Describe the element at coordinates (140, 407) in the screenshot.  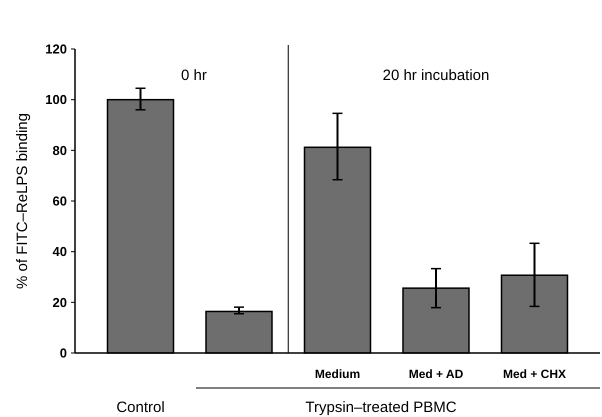
I see `text: Control` at that location.